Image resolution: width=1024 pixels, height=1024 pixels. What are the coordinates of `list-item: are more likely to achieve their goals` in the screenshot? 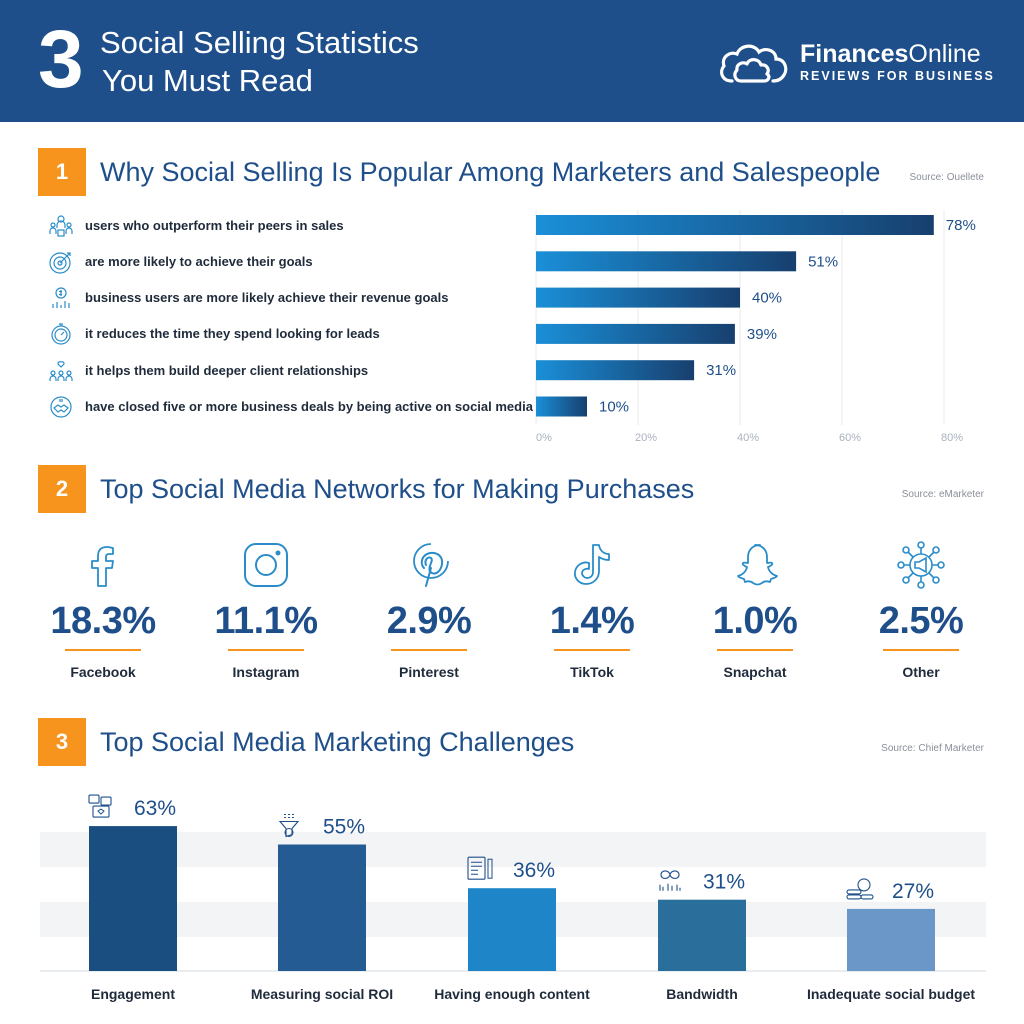 It's located at (291, 262).